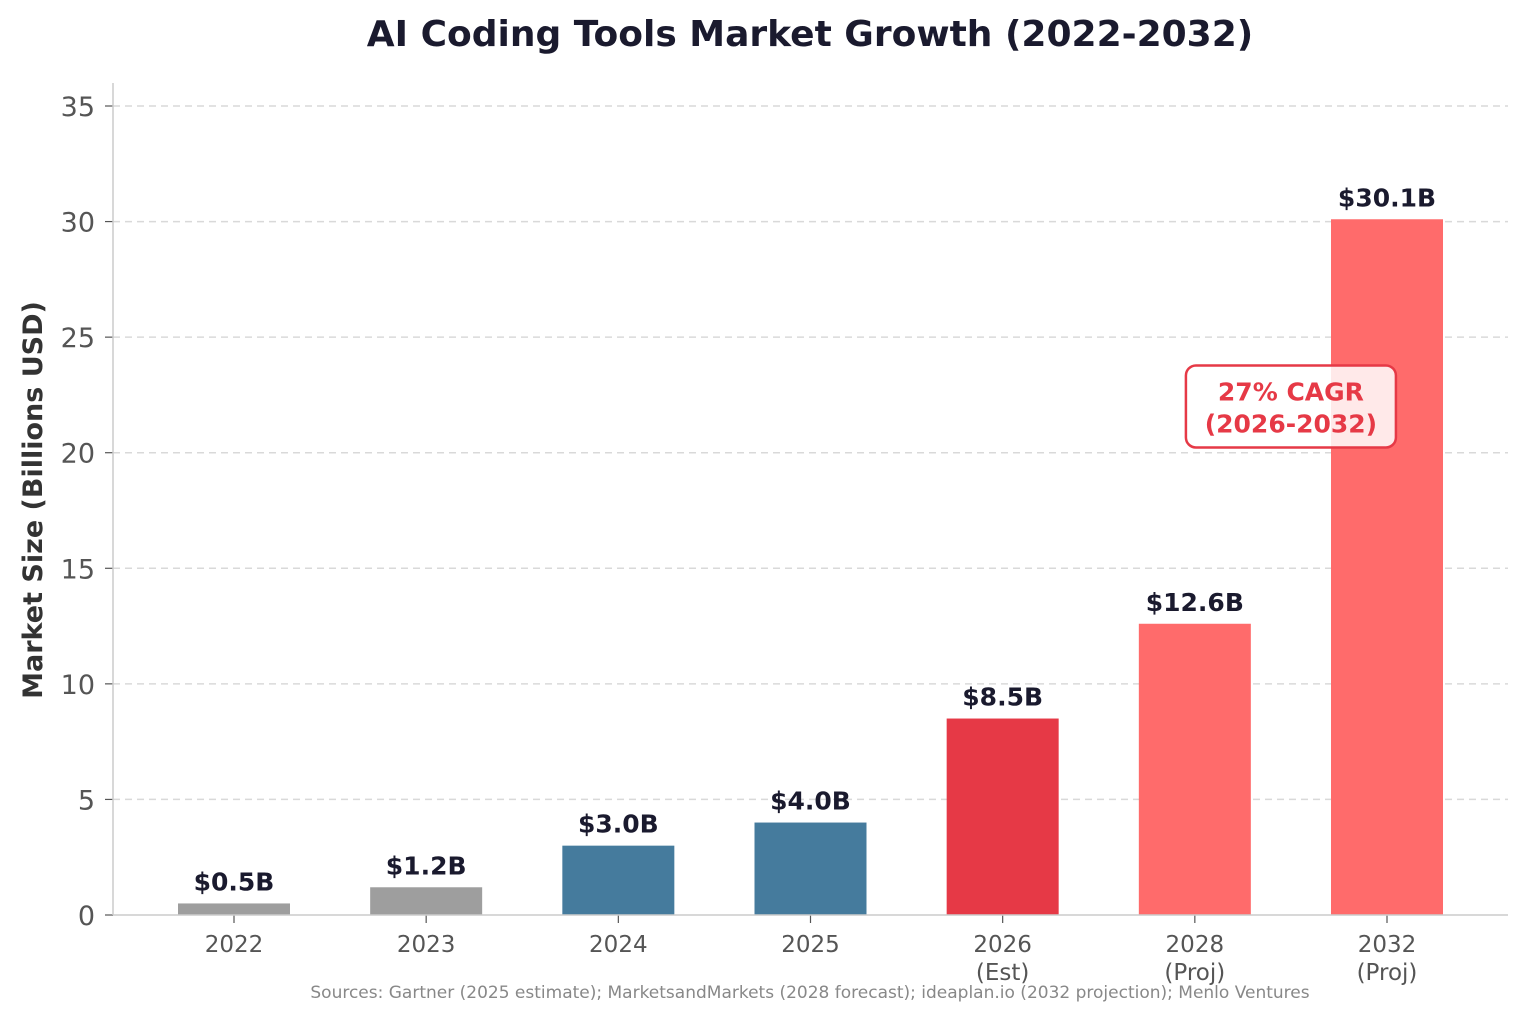 Image resolution: width=1525 pixels, height=1020 pixels. Describe the element at coordinates (78, 338) in the screenshot. I see `y-tick-label: 25` at that location.